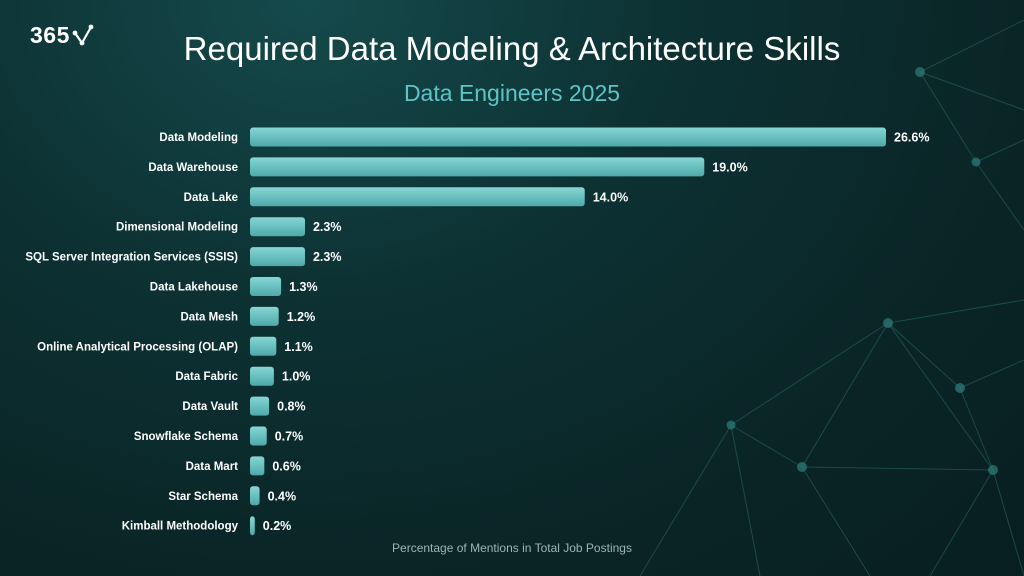  I want to click on category-label: Data Warehouse, so click(193, 168).